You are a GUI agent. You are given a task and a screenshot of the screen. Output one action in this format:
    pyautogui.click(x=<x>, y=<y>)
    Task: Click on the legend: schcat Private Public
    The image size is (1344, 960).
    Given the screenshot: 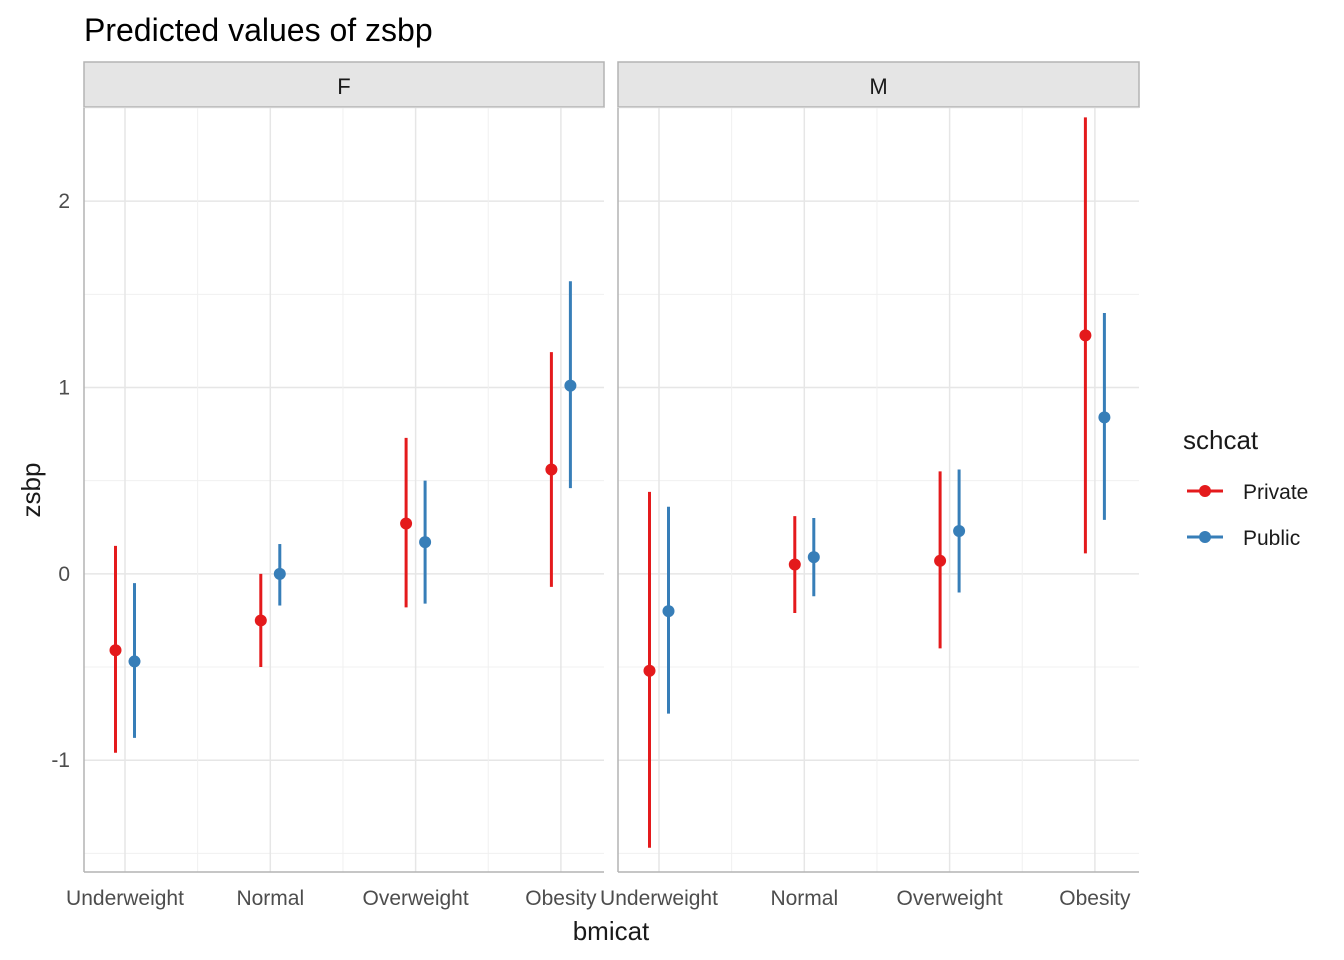 What is the action you would take?
    pyautogui.click(x=1245, y=487)
    